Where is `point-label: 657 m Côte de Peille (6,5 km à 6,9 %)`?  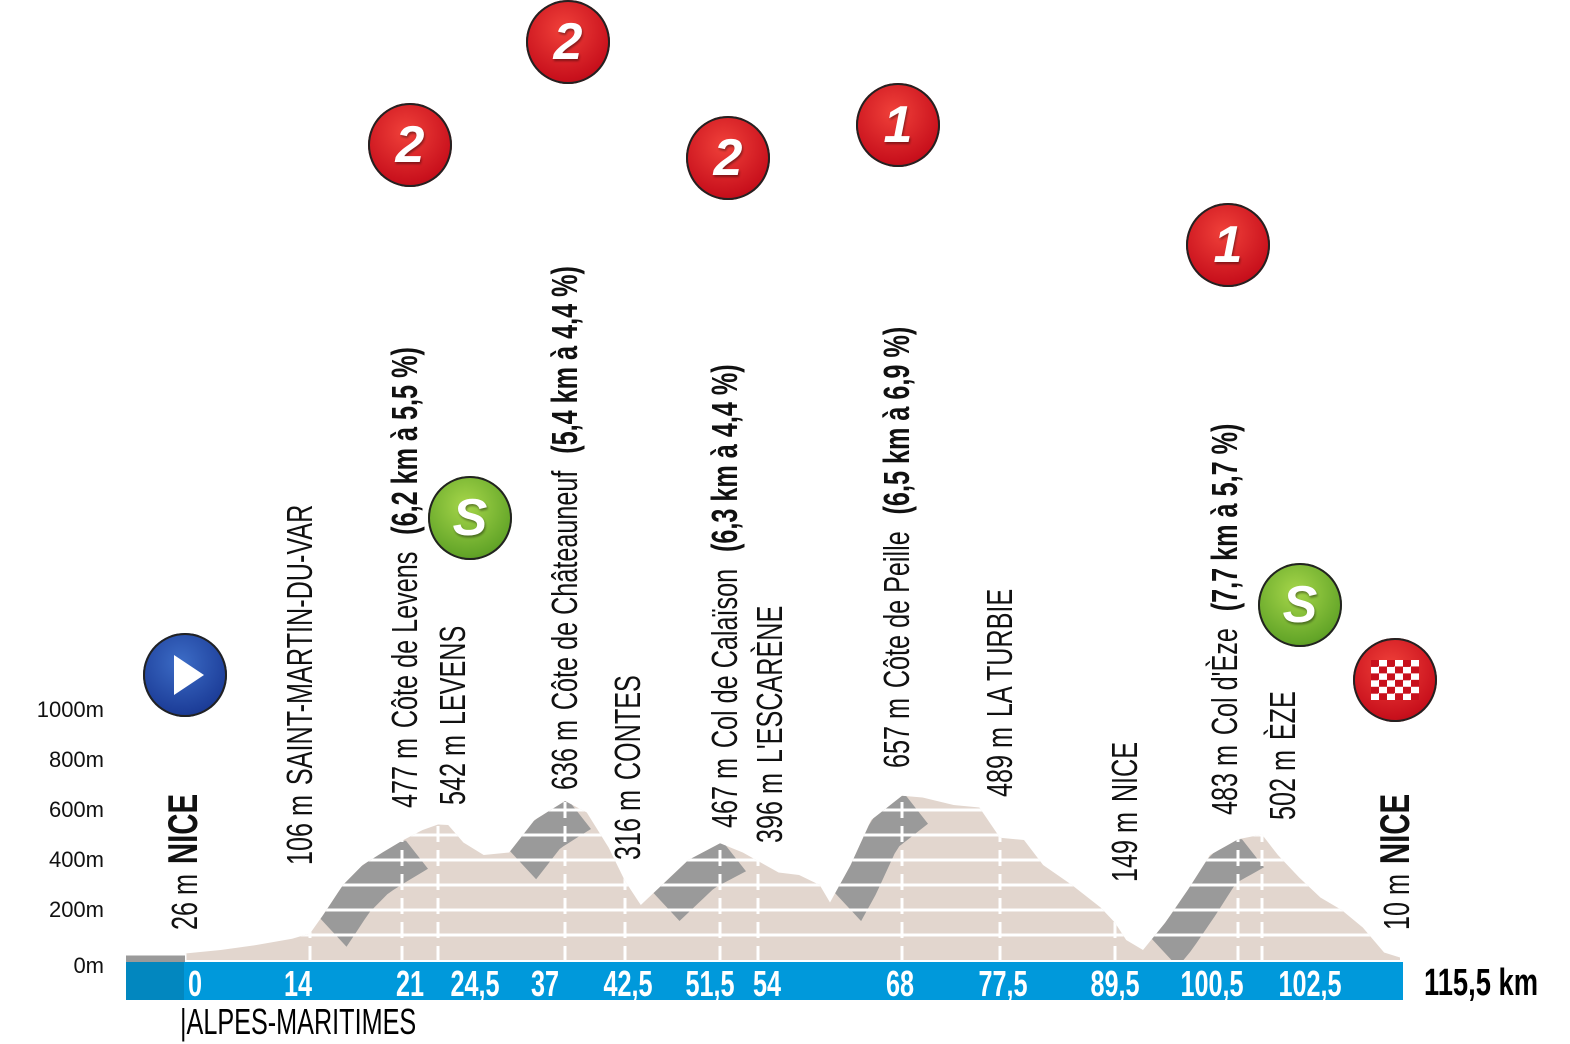 point-label: 657 m Côte de Peille (6,5 km à 6,9 %) is located at coordinates (896, 547).